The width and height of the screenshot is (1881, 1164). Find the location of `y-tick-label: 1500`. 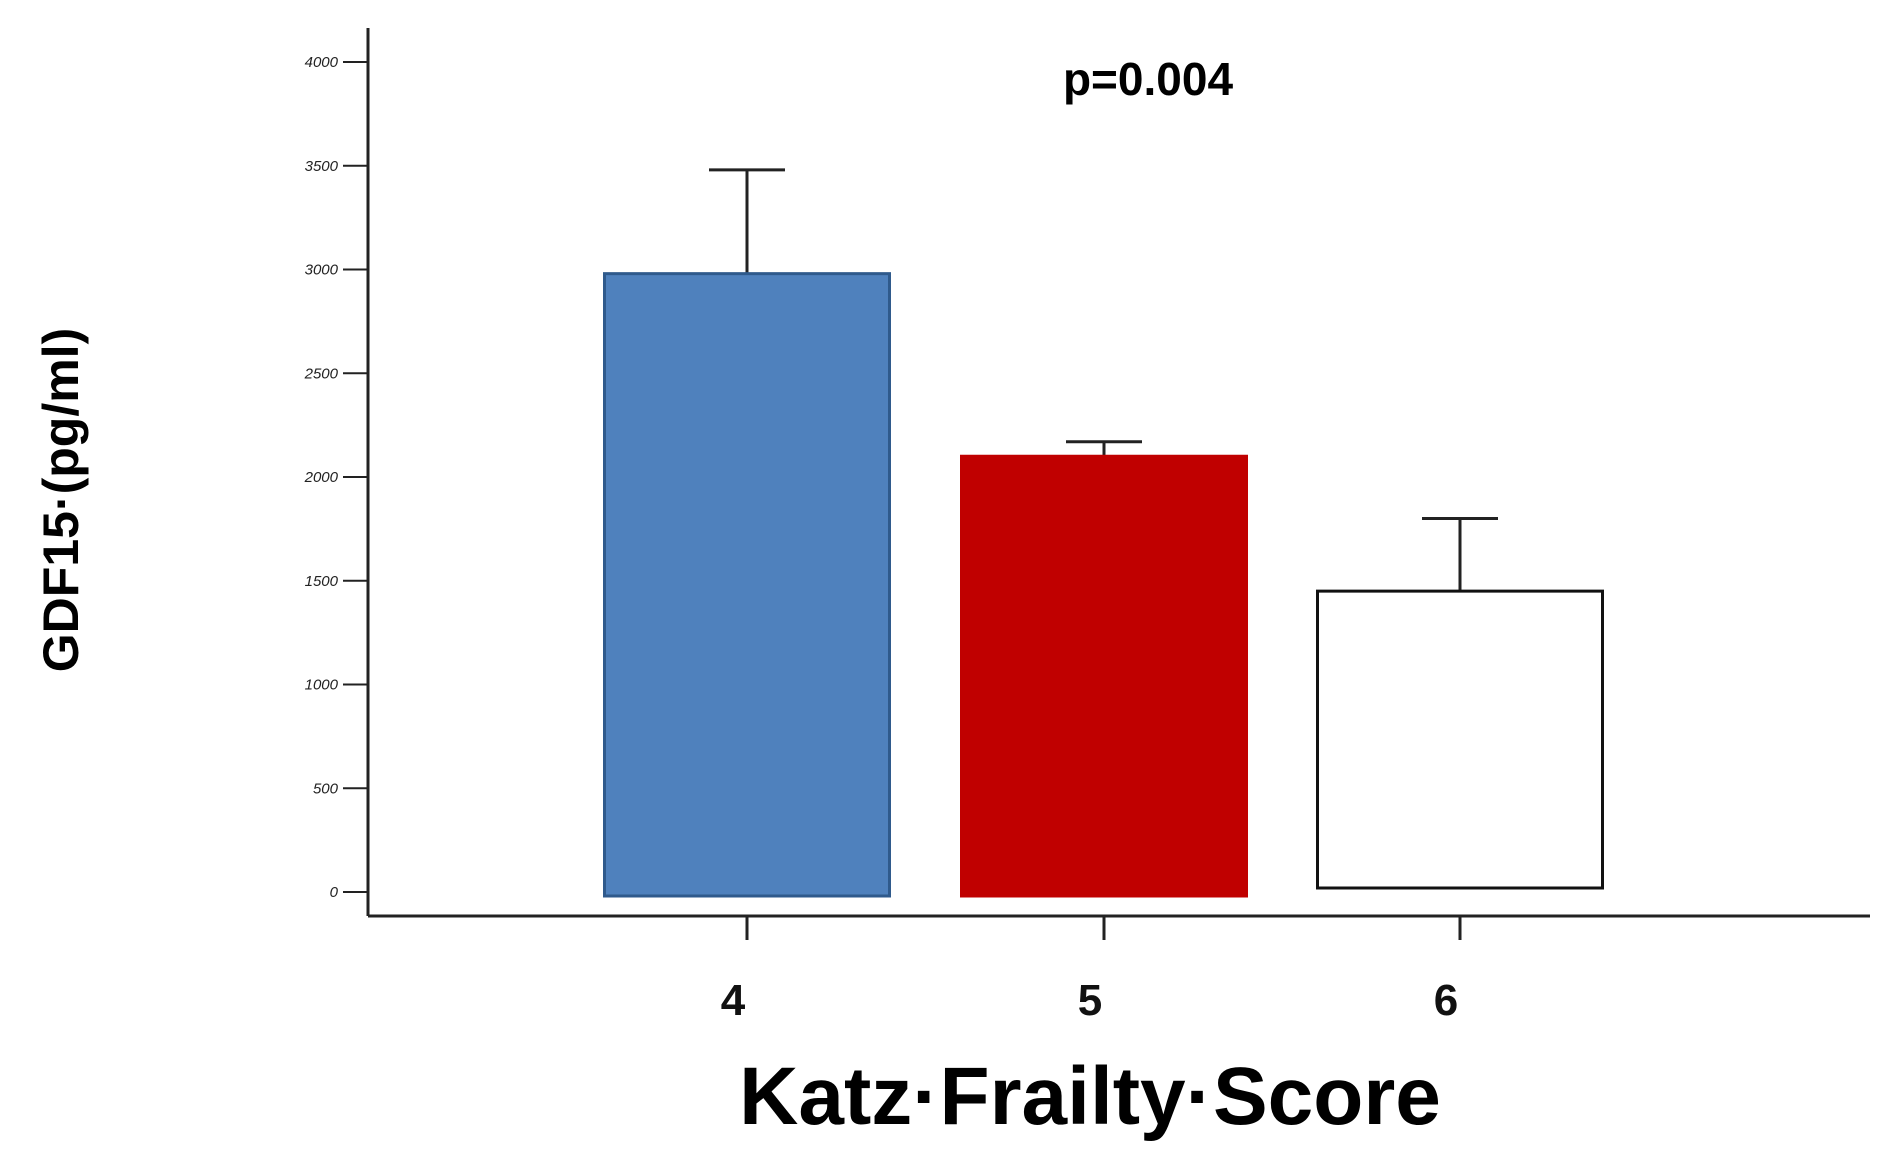

y-tick-label: 1500 is located at coordinates (322, 581).